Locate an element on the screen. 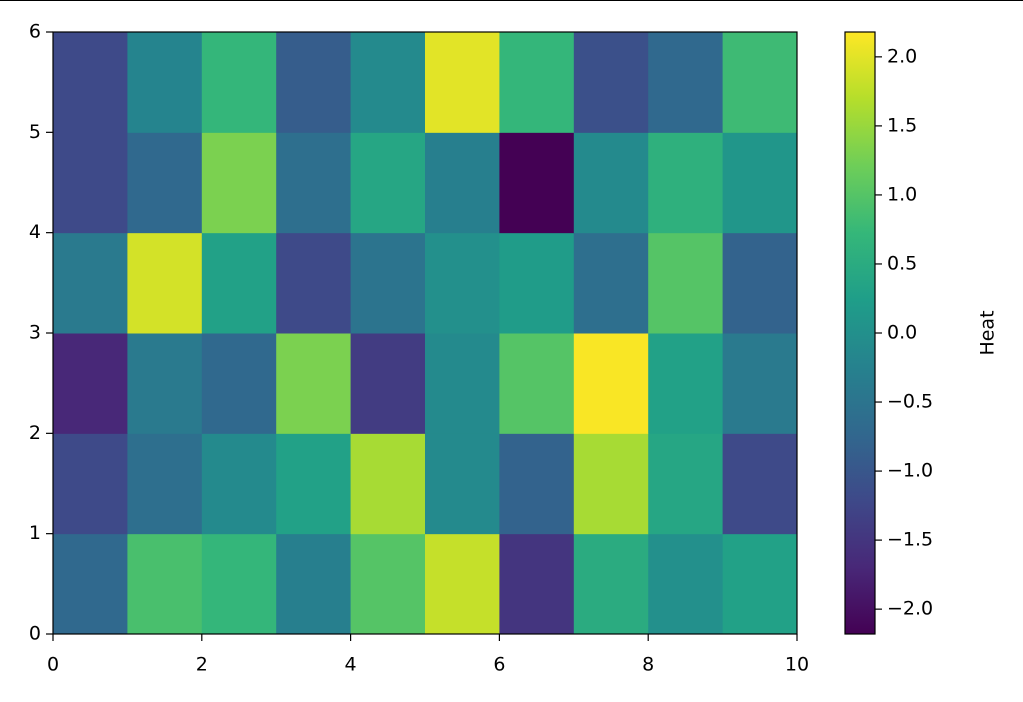 Image resolution: width=1023 pixels, height=702 pixels. y-tick-label: 6 is located at coordinates (35, 32).